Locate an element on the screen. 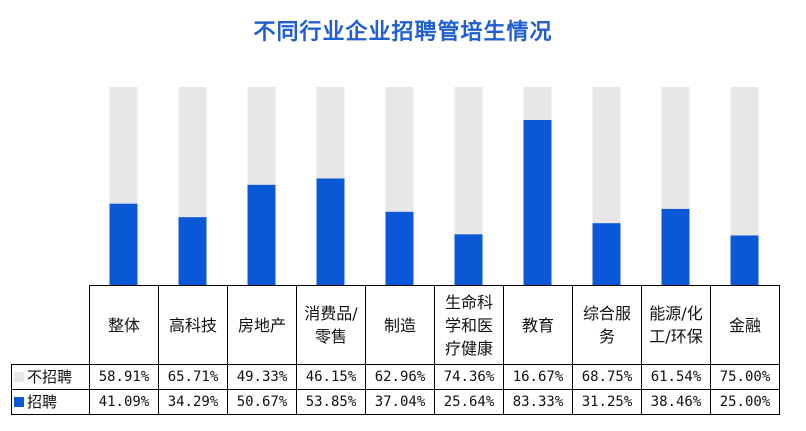 This screenshot has height=431, width=806. category-label: 消费品/零售 is located at coordinates (331, 325).